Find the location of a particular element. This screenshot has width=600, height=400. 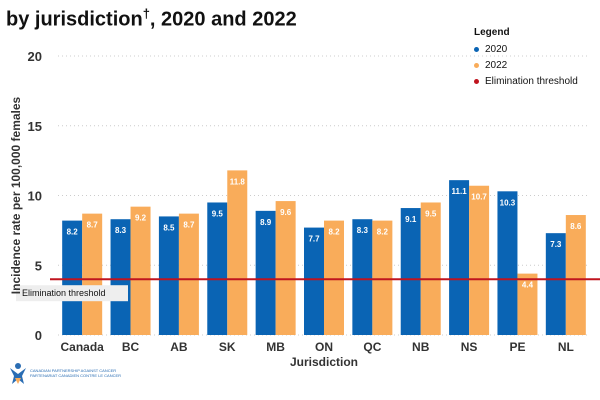

data-label: 7.7 is located at coordinates (314, 239).